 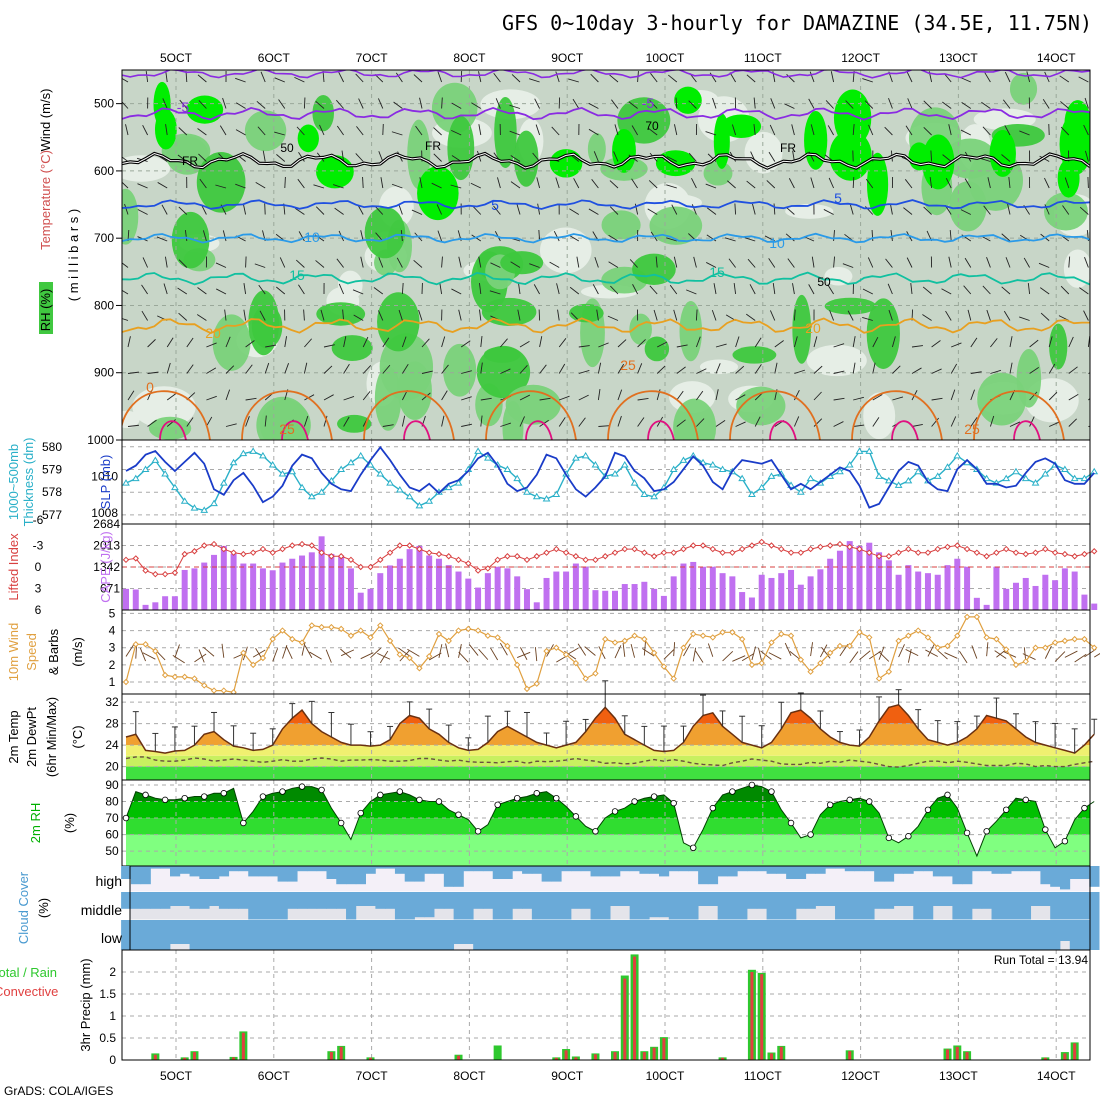 What do you see at coordinates (52, 470) in the screenshot?
I see `thick-ytick-579: 579` at bounding box center [52, 470].